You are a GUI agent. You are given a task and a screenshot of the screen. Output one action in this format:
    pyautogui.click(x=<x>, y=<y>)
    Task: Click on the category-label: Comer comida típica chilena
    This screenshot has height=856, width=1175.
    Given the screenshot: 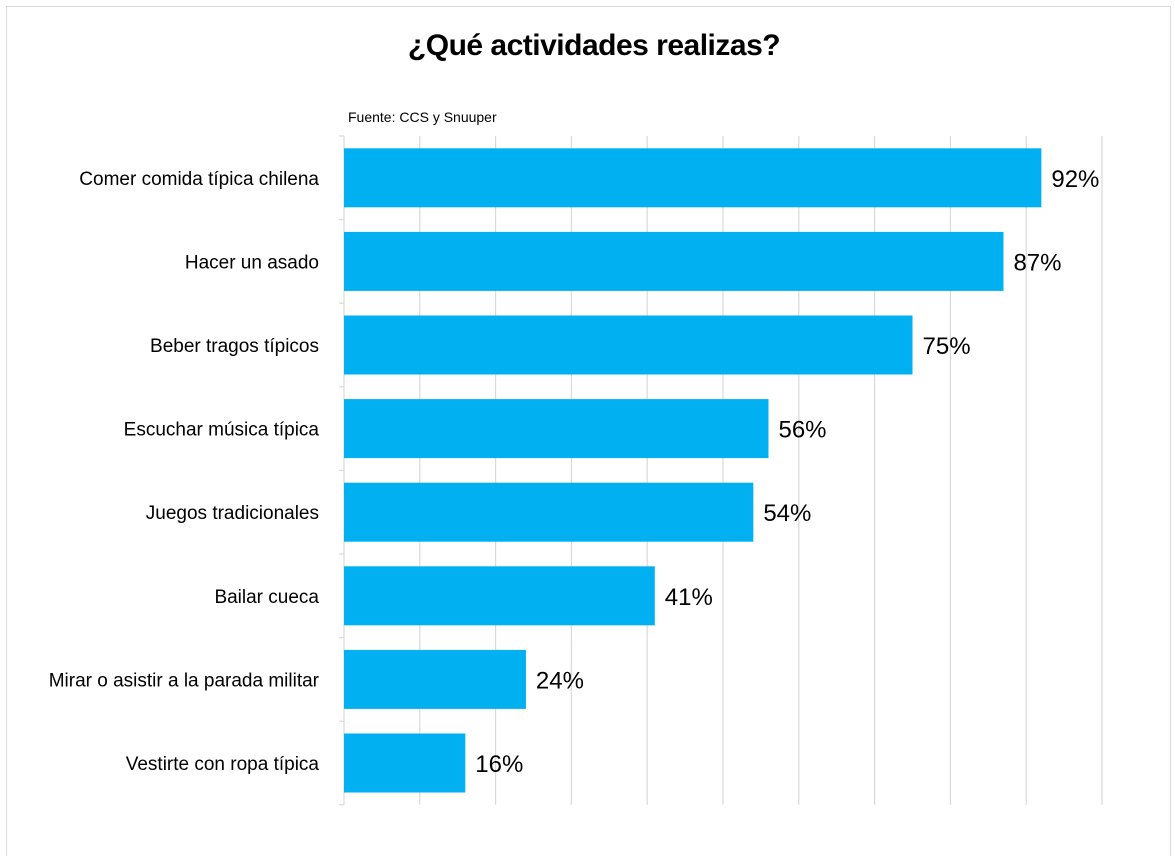 What is the action you would take?
    pyautogui.click(x=199, y=179)
    